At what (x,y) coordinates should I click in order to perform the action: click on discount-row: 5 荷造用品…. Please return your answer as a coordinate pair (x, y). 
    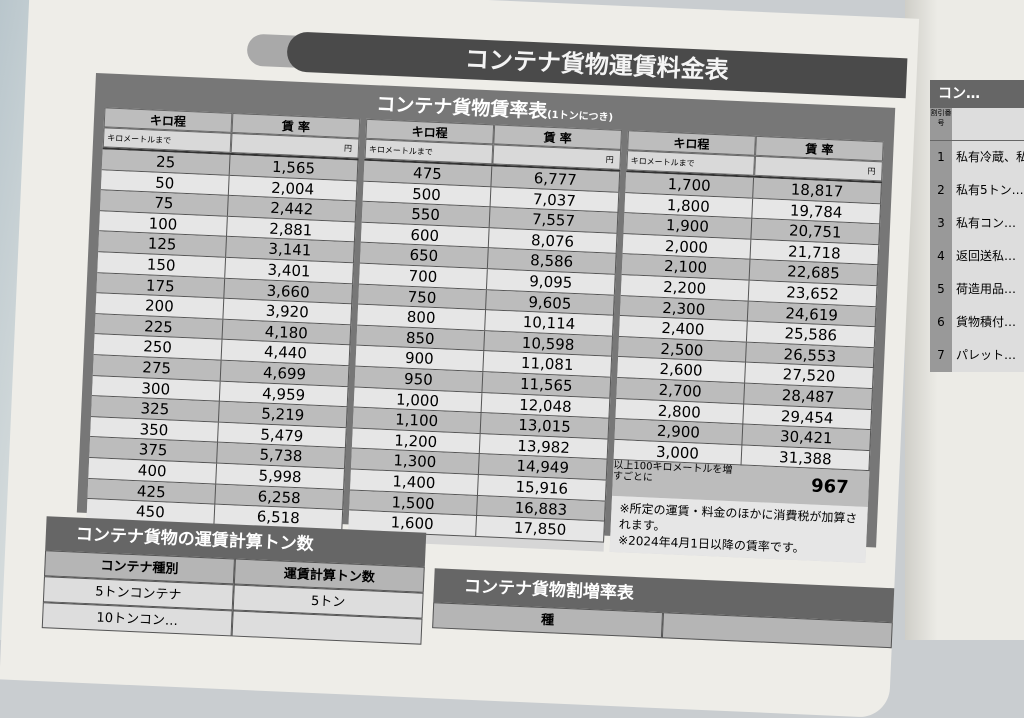
    Looking at the image, I should click on (977, 289).